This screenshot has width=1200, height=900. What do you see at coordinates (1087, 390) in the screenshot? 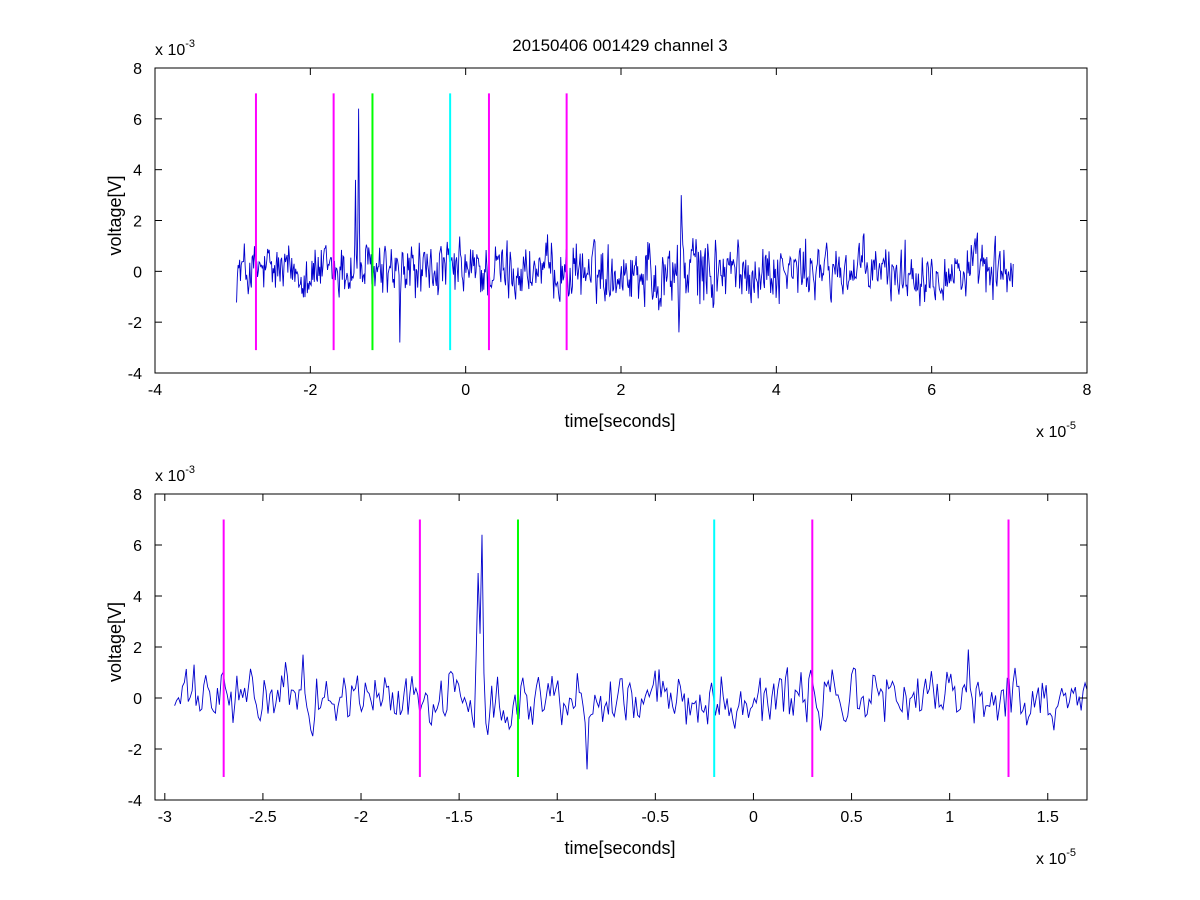
I see `top-x-tick-label: 8` at bounding box center [1087, 390].